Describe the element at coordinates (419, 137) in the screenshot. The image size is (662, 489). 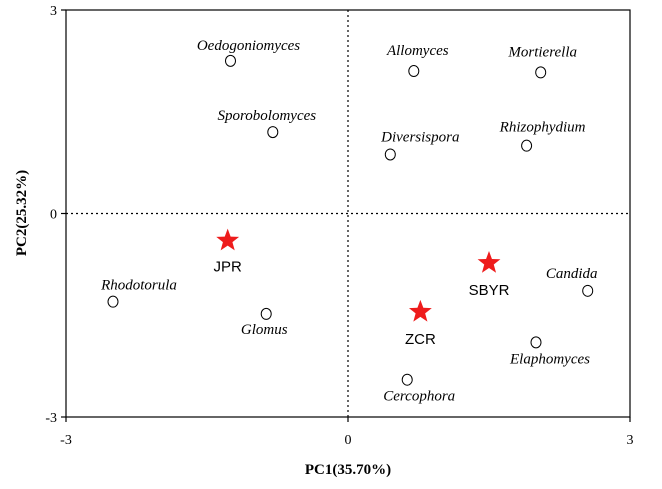
I see `genus-label: Diversispora` at that location.